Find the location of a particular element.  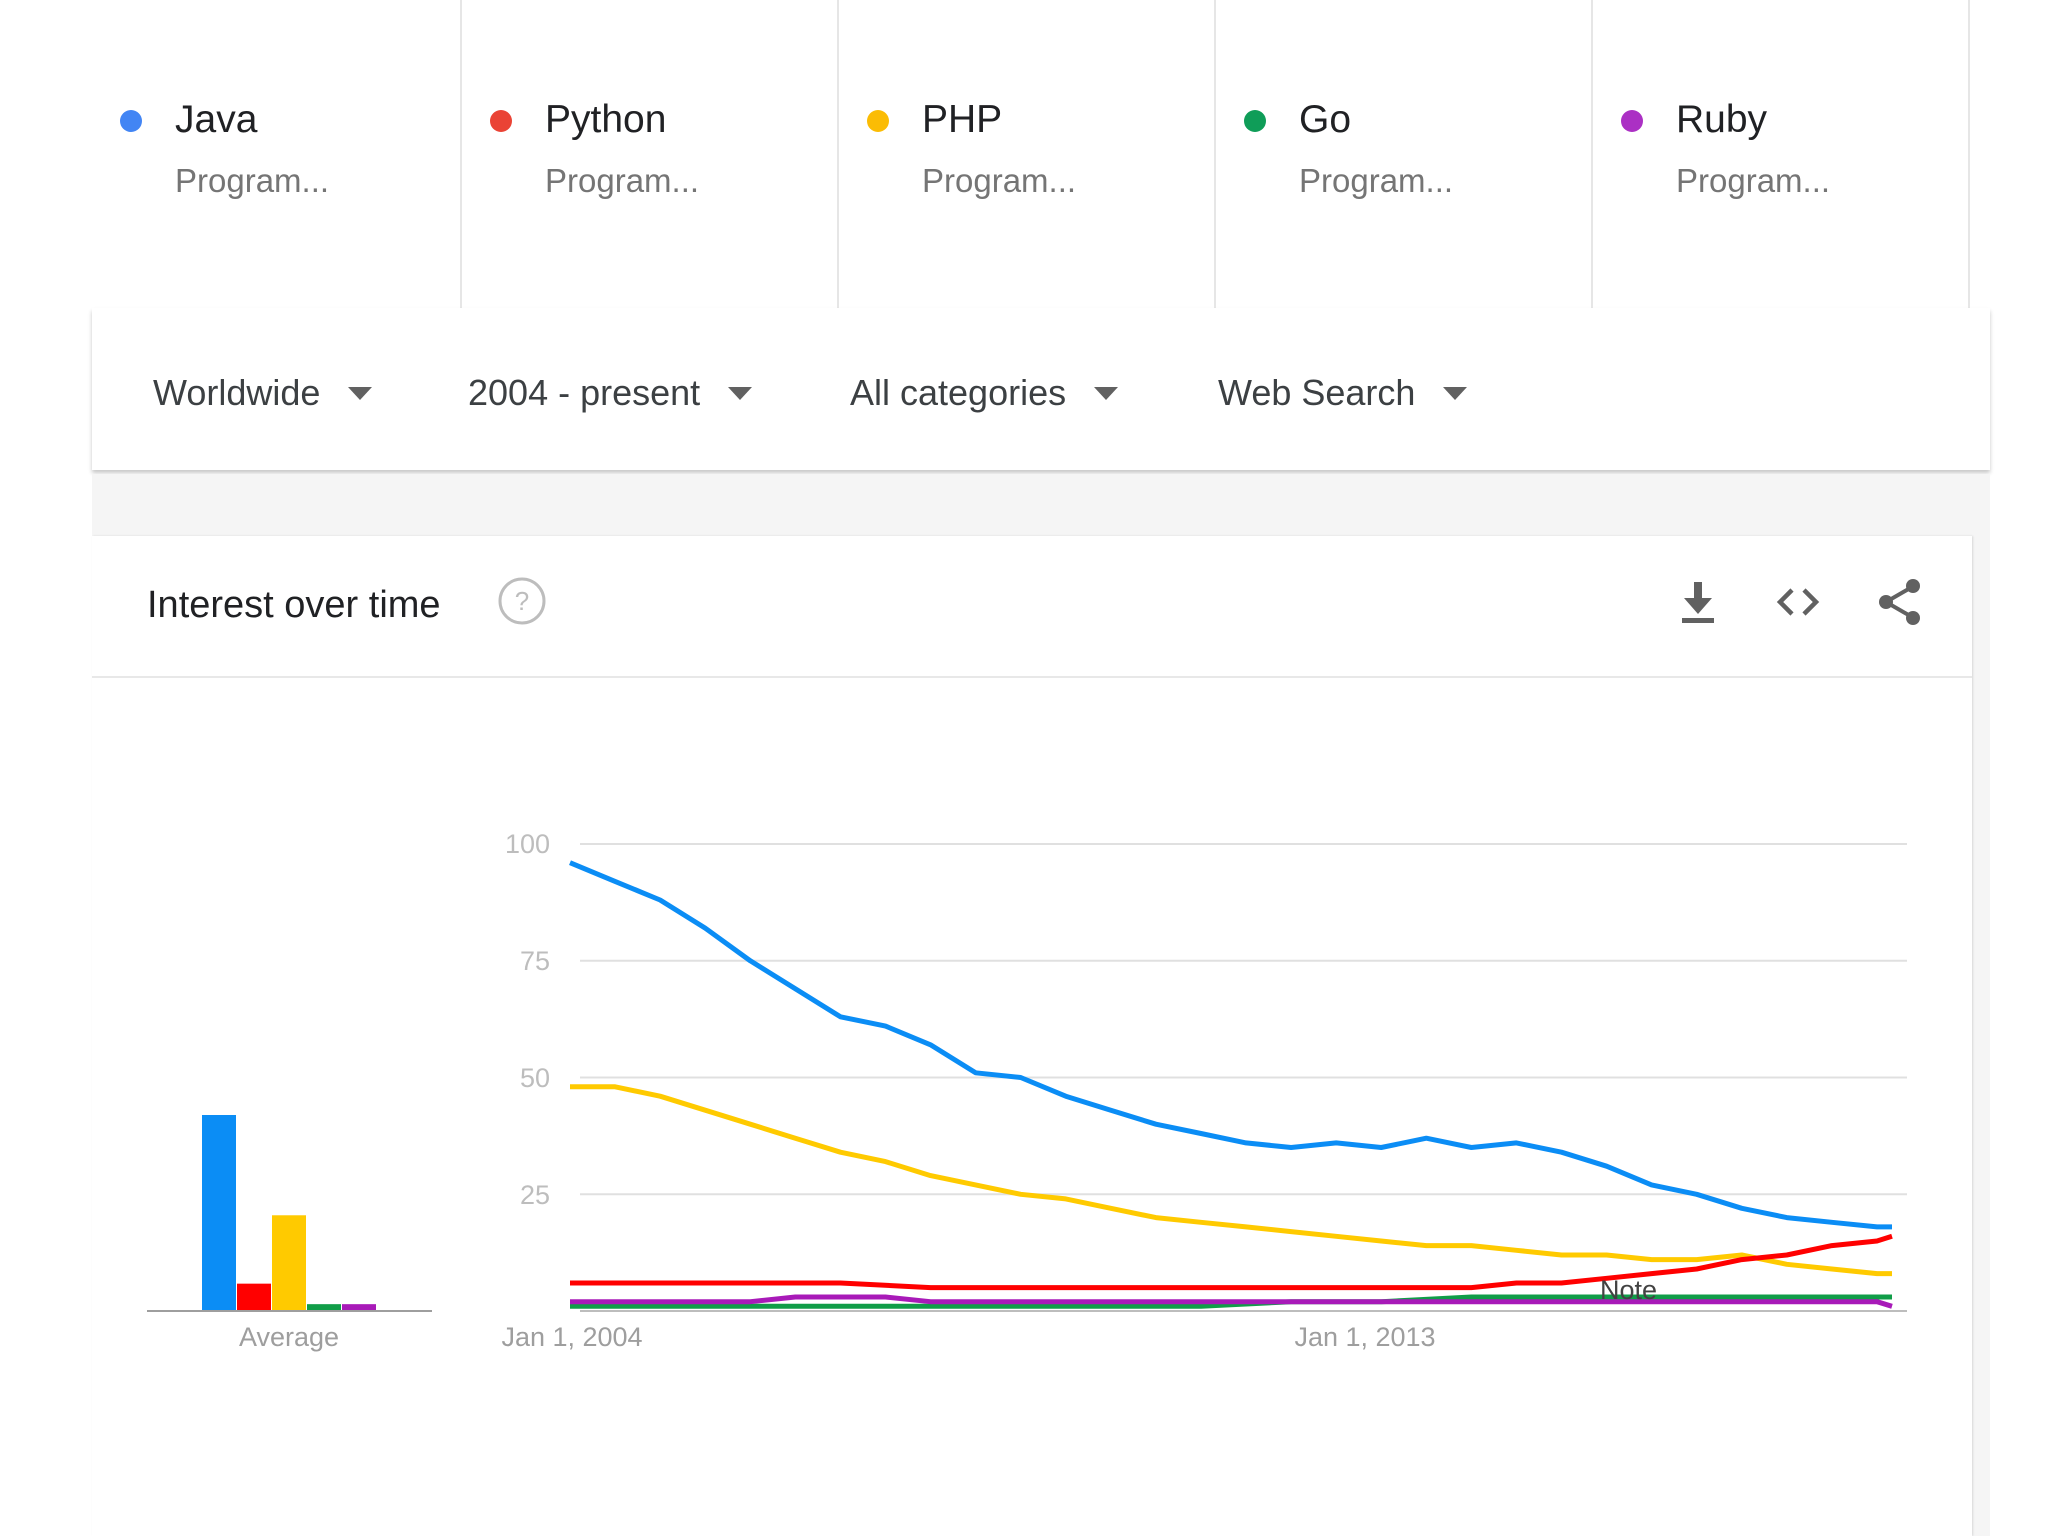

average-bar-php is located at coordinates (289, 1263).